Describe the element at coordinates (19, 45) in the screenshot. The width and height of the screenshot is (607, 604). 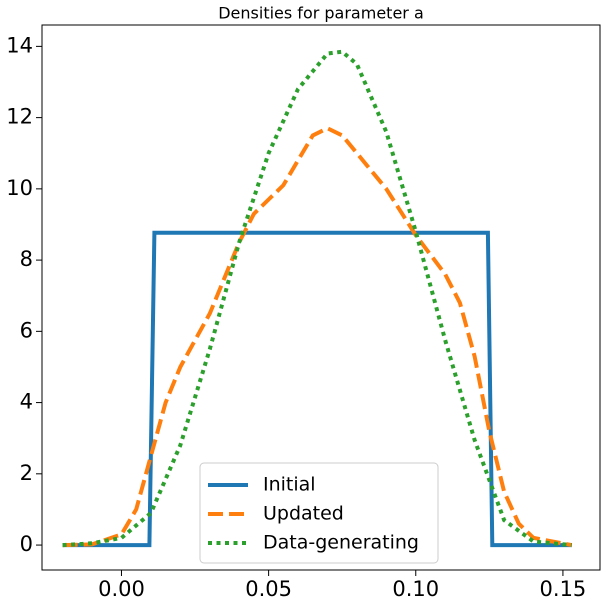
I see `y-tick-label: 14` at that location.